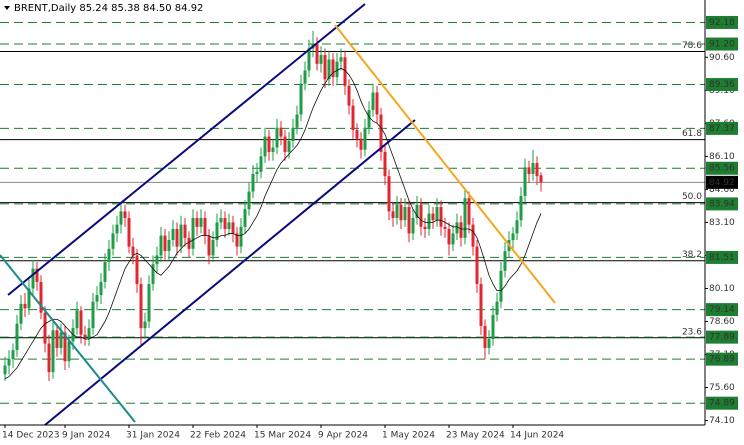  Describe the element at coordinates (692, 332) in the screenshot. I see `fib-label: 23.6` at that location.